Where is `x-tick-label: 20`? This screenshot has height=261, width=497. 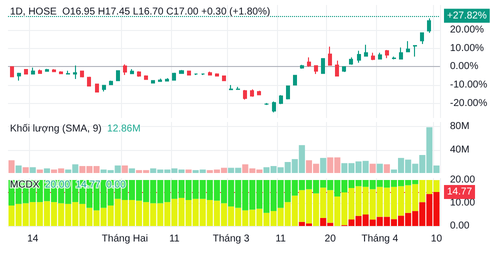
x-tick-label: 20 is located at coordinates (330, 239).